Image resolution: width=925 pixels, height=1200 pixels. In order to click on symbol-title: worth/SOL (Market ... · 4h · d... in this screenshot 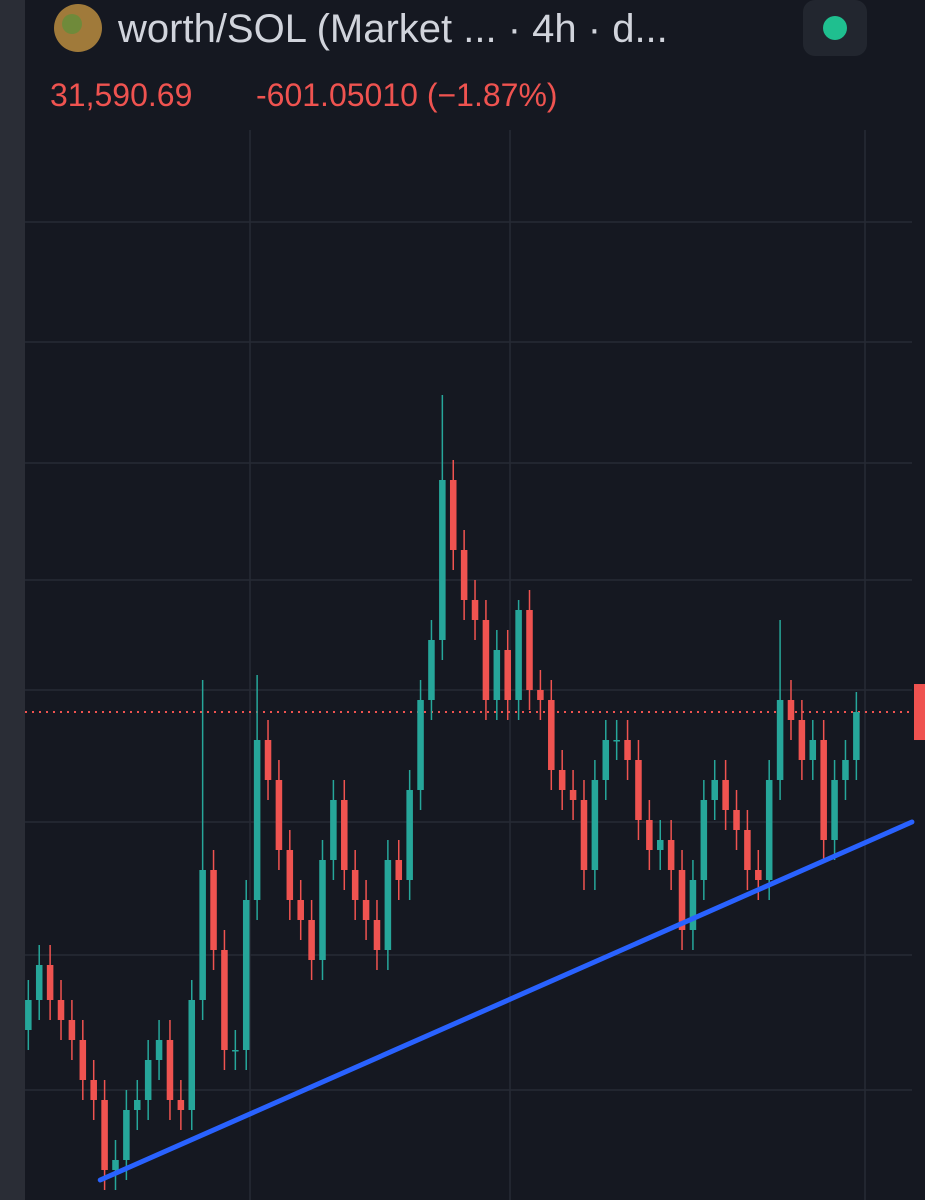, I will do `click(392, 29)`.